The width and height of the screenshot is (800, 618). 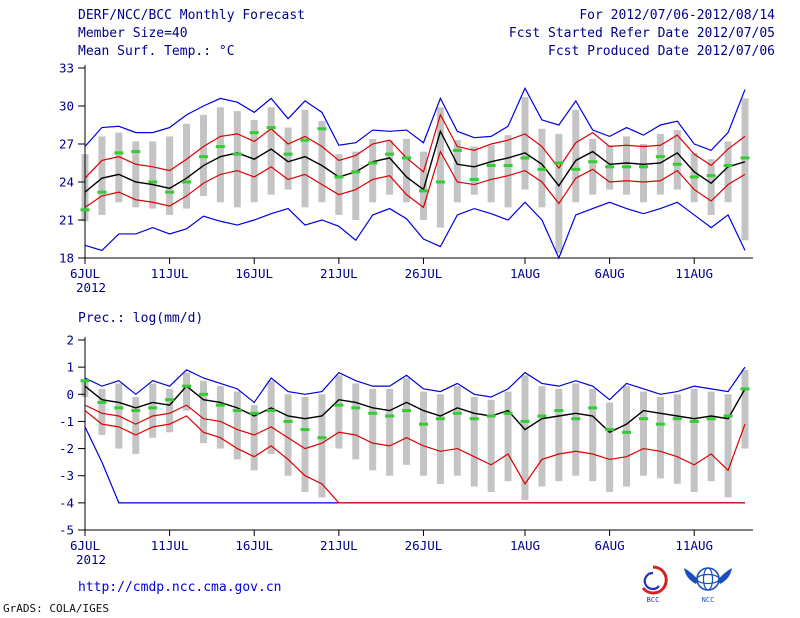 I want to click on precip-chart-title: Prec.: log(mm/d), so click(x=141, y=318).